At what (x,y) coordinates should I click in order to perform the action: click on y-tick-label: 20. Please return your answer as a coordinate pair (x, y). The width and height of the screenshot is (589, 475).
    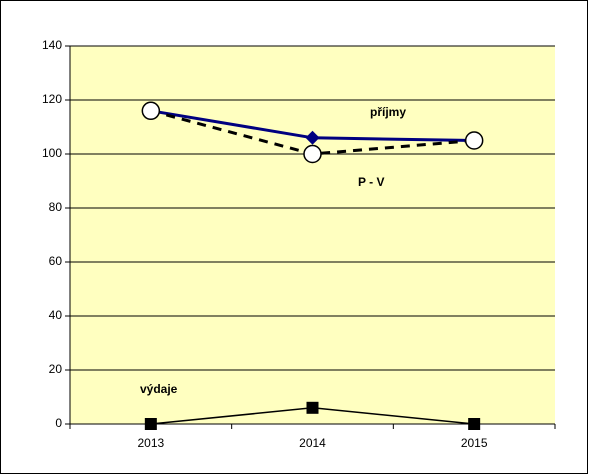
    Looking at the image, I should click on (56, 369).